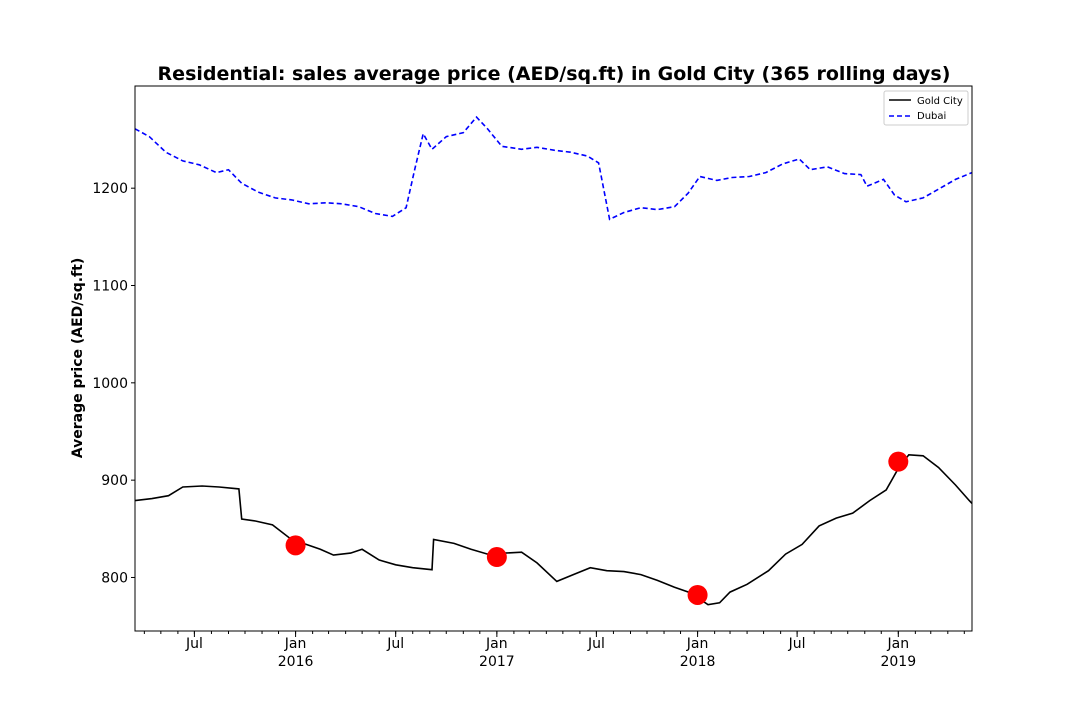  What do you see at coordinates (698, 662) in the screenshot?
I see `x-tick-year-label: 2018` at bounding box center [698, 662].